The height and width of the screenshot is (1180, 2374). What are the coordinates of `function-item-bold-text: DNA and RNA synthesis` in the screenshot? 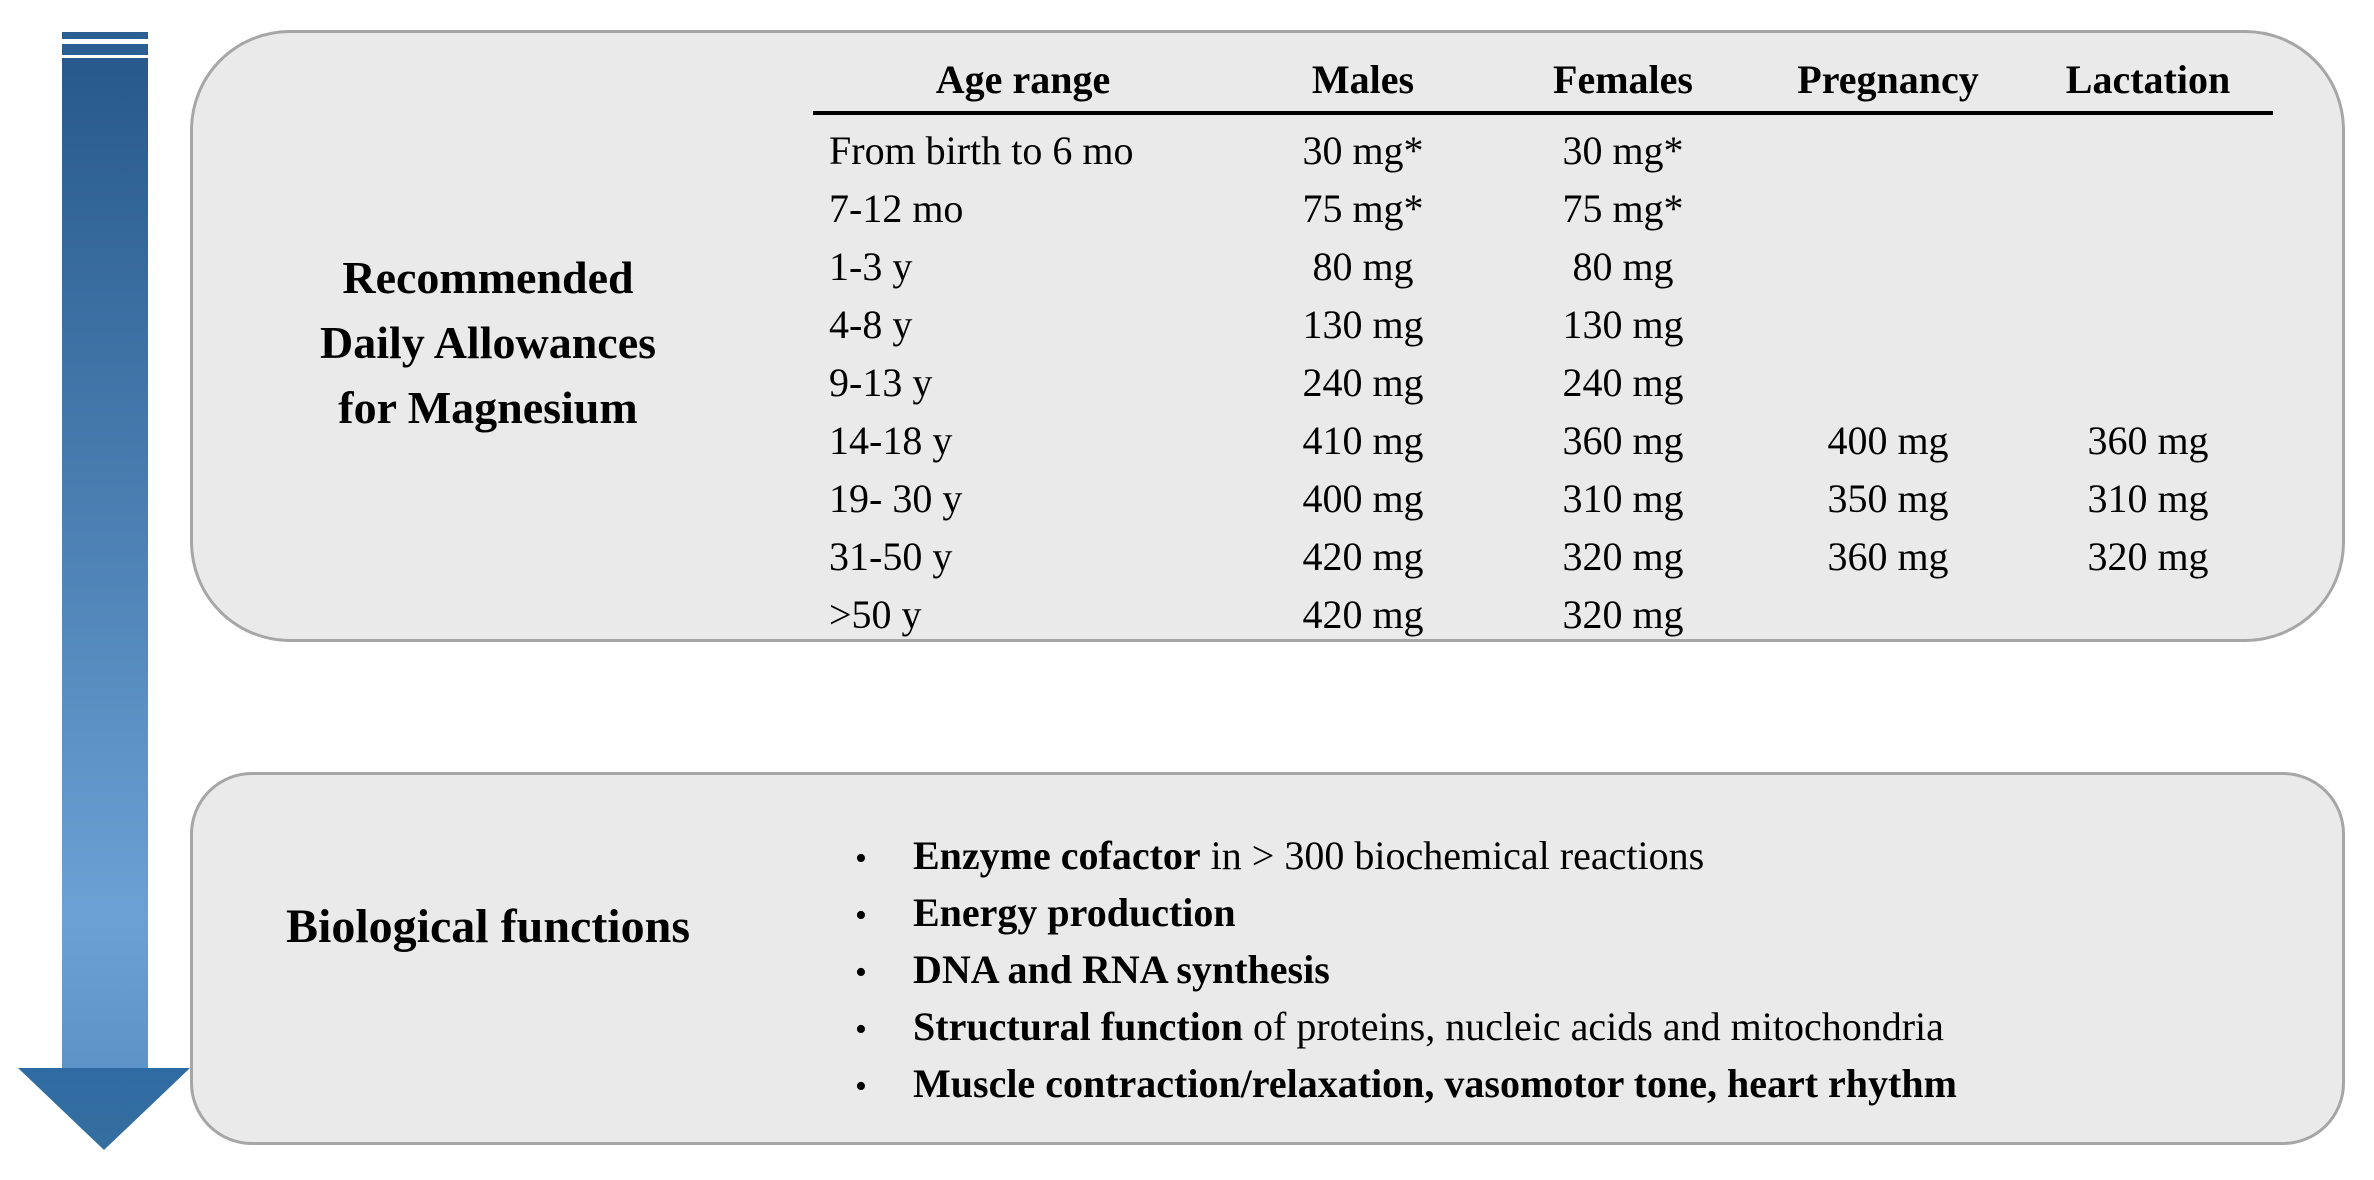 It's located at (1121, 969).